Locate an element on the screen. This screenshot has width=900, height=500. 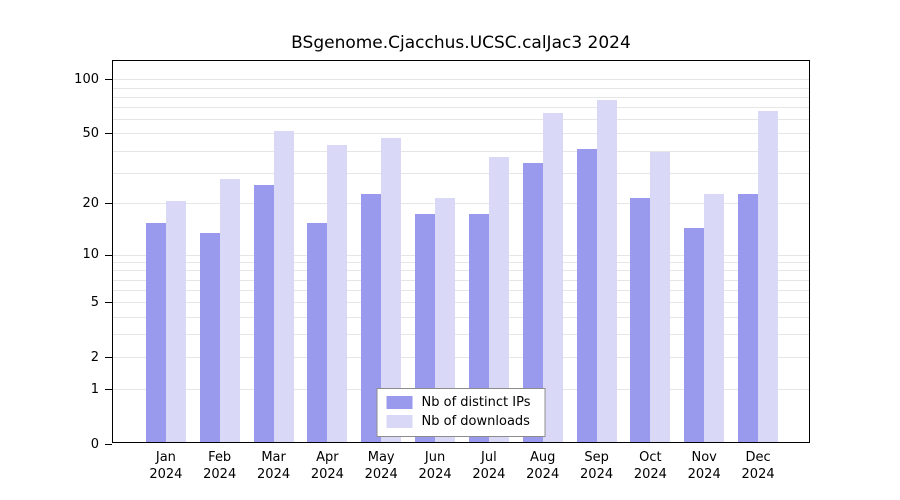
legend-label-downloads: Nb of downloads is located at coordinates (475, 421).